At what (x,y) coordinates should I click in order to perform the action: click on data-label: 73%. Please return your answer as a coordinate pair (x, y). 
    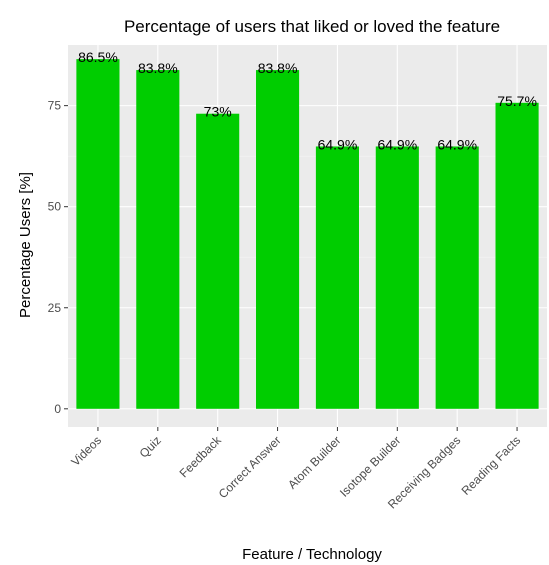
    Looking at the image, I should click on (218, 112).